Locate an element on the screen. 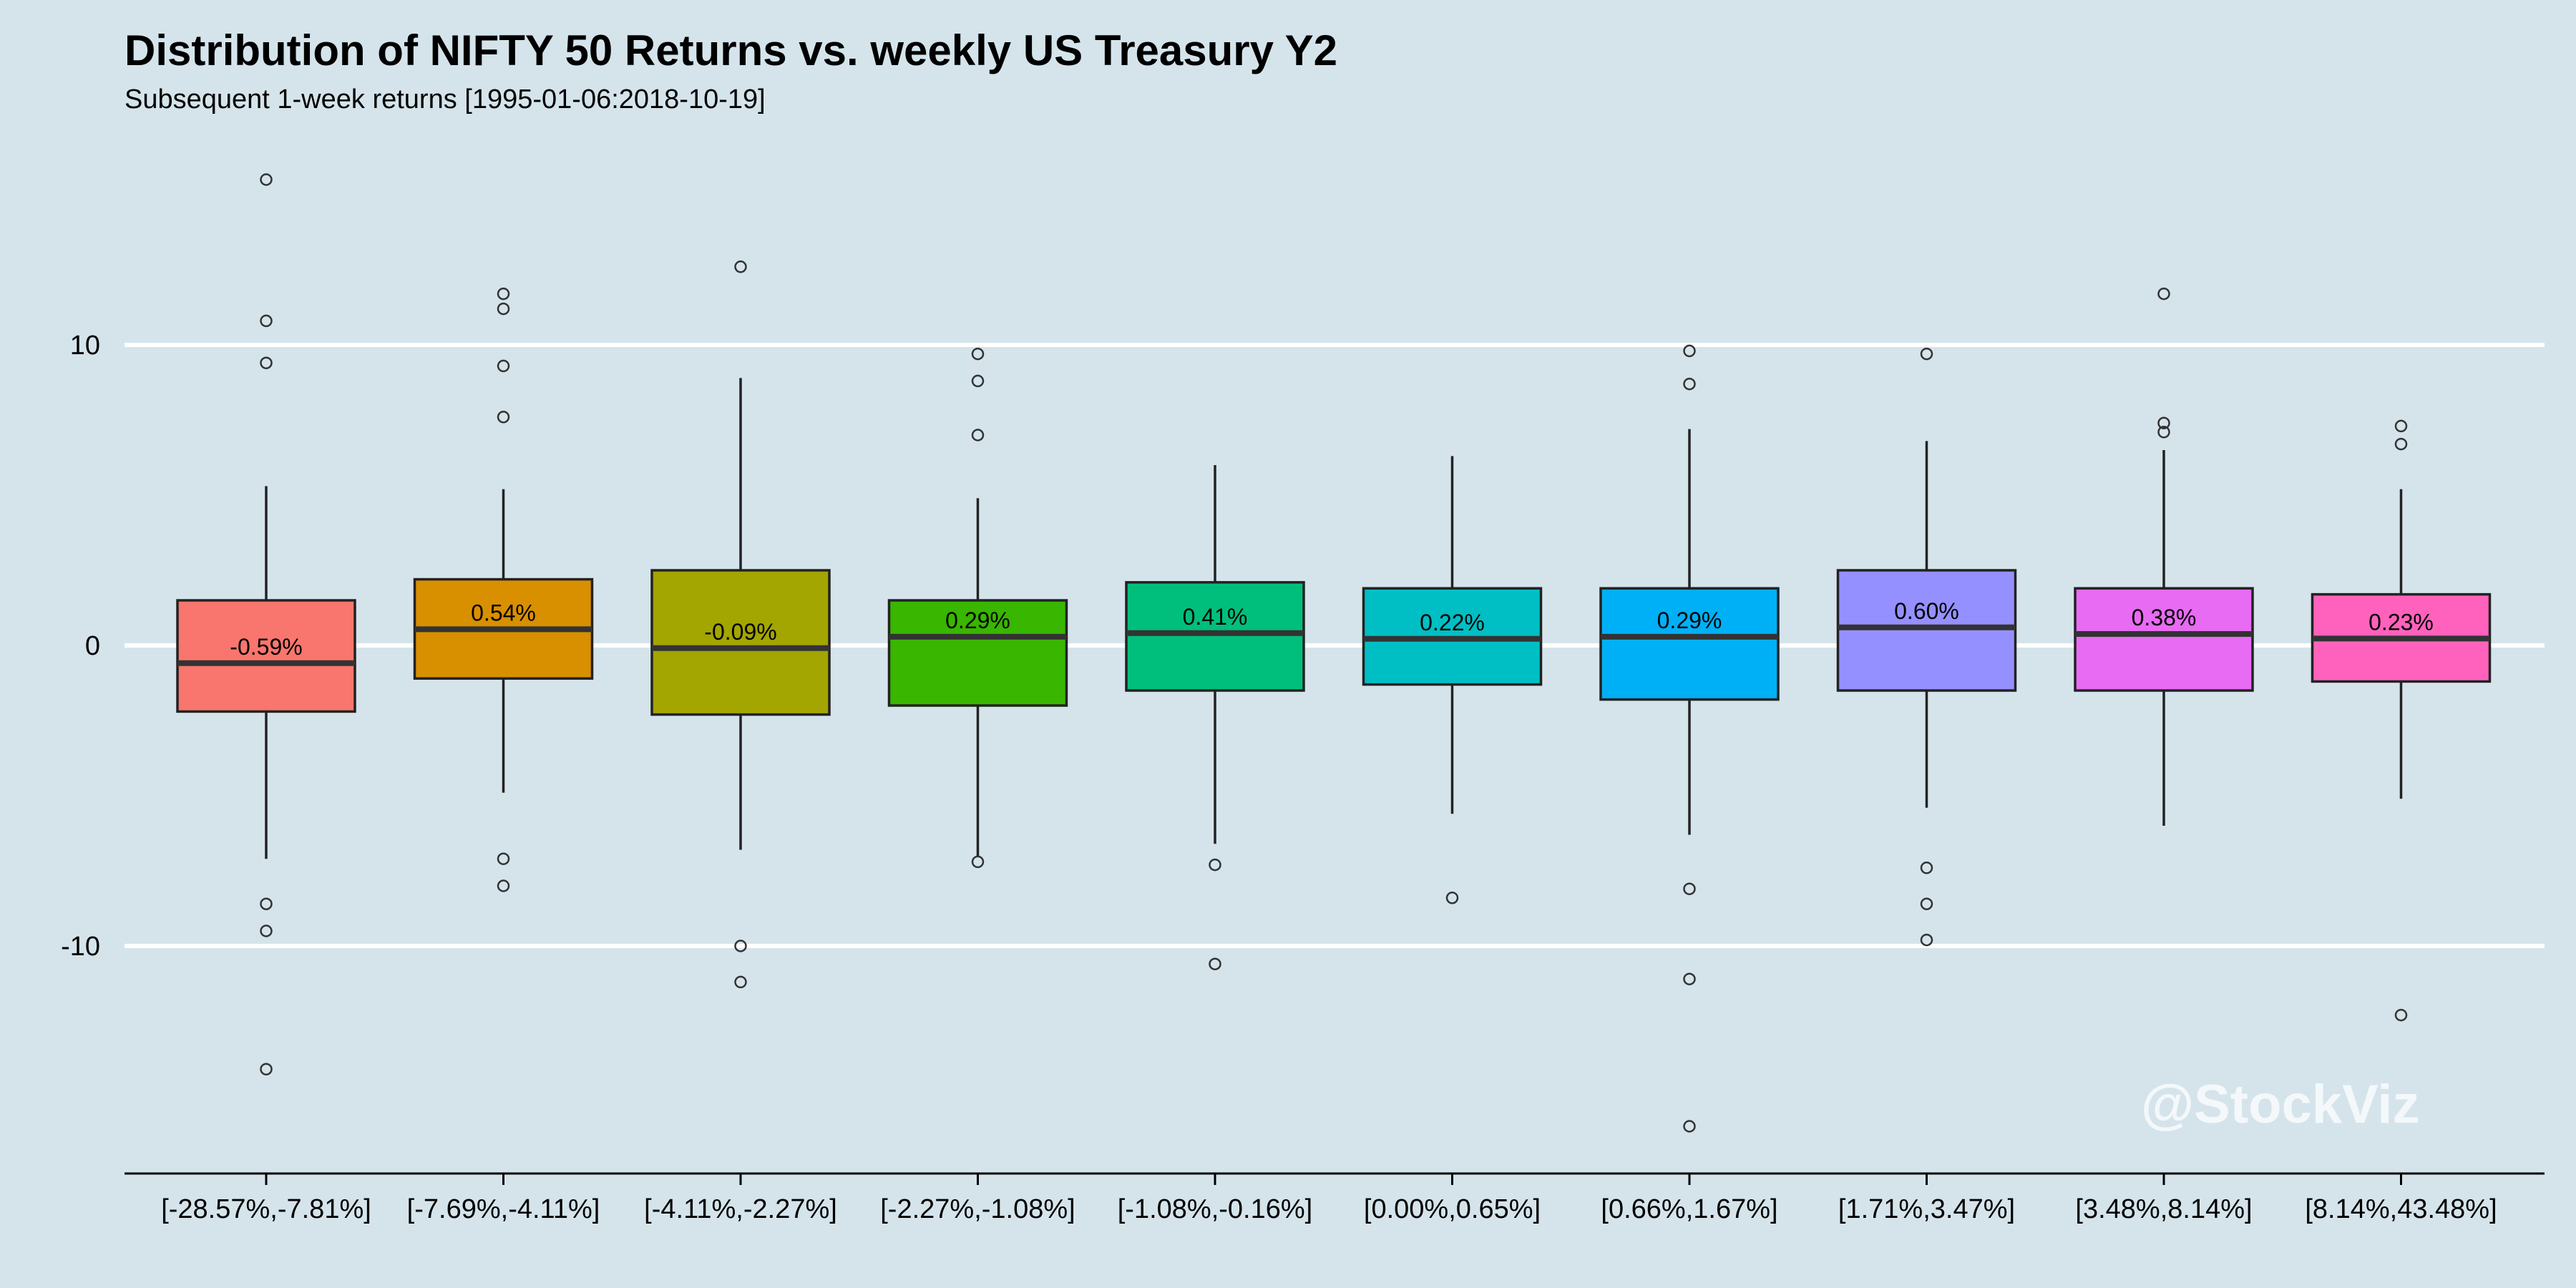 The image size is (2576, 1288). median-label: 0.23% is located at coordinates (2401, 622).